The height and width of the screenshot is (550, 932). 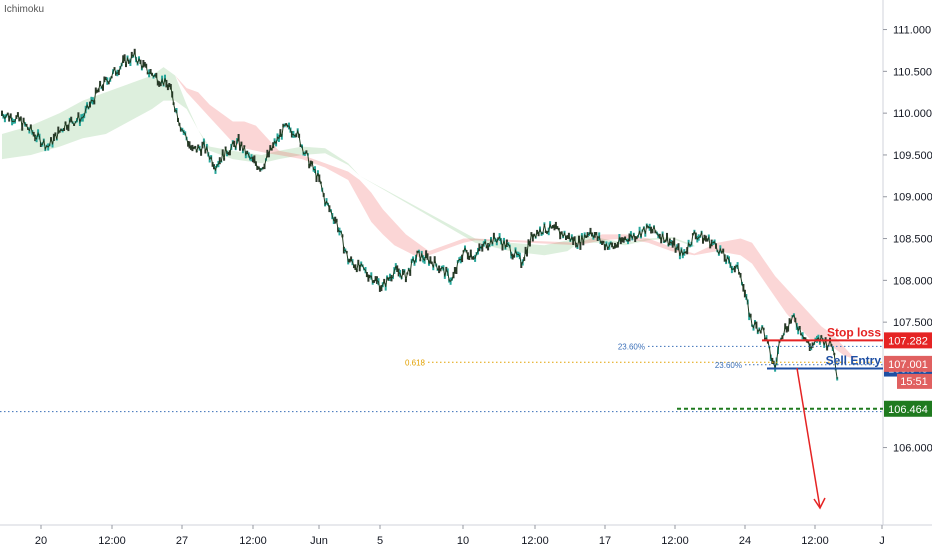 I want to click on countdown-tag, so click(x=914, y=381).